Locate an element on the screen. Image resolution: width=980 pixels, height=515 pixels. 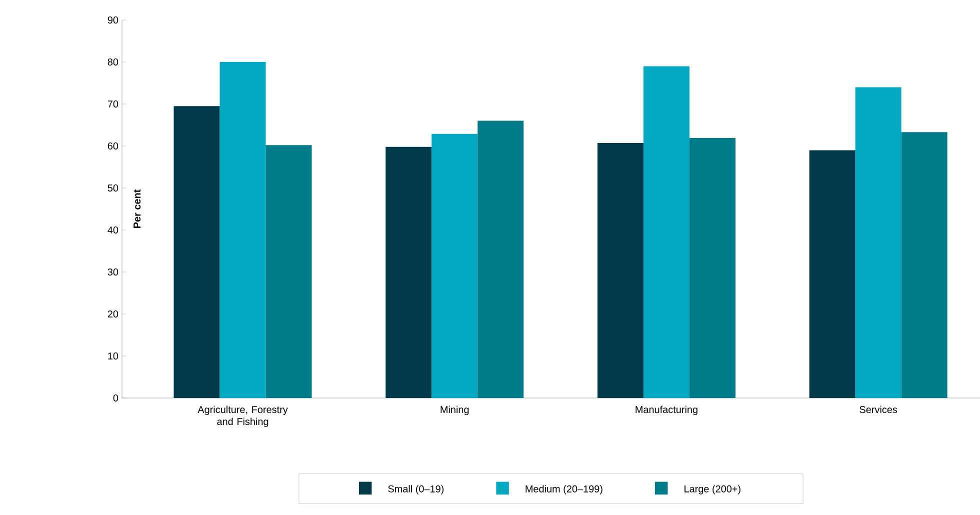
y-tick-label: 30 is located at coordinates (113, 272).